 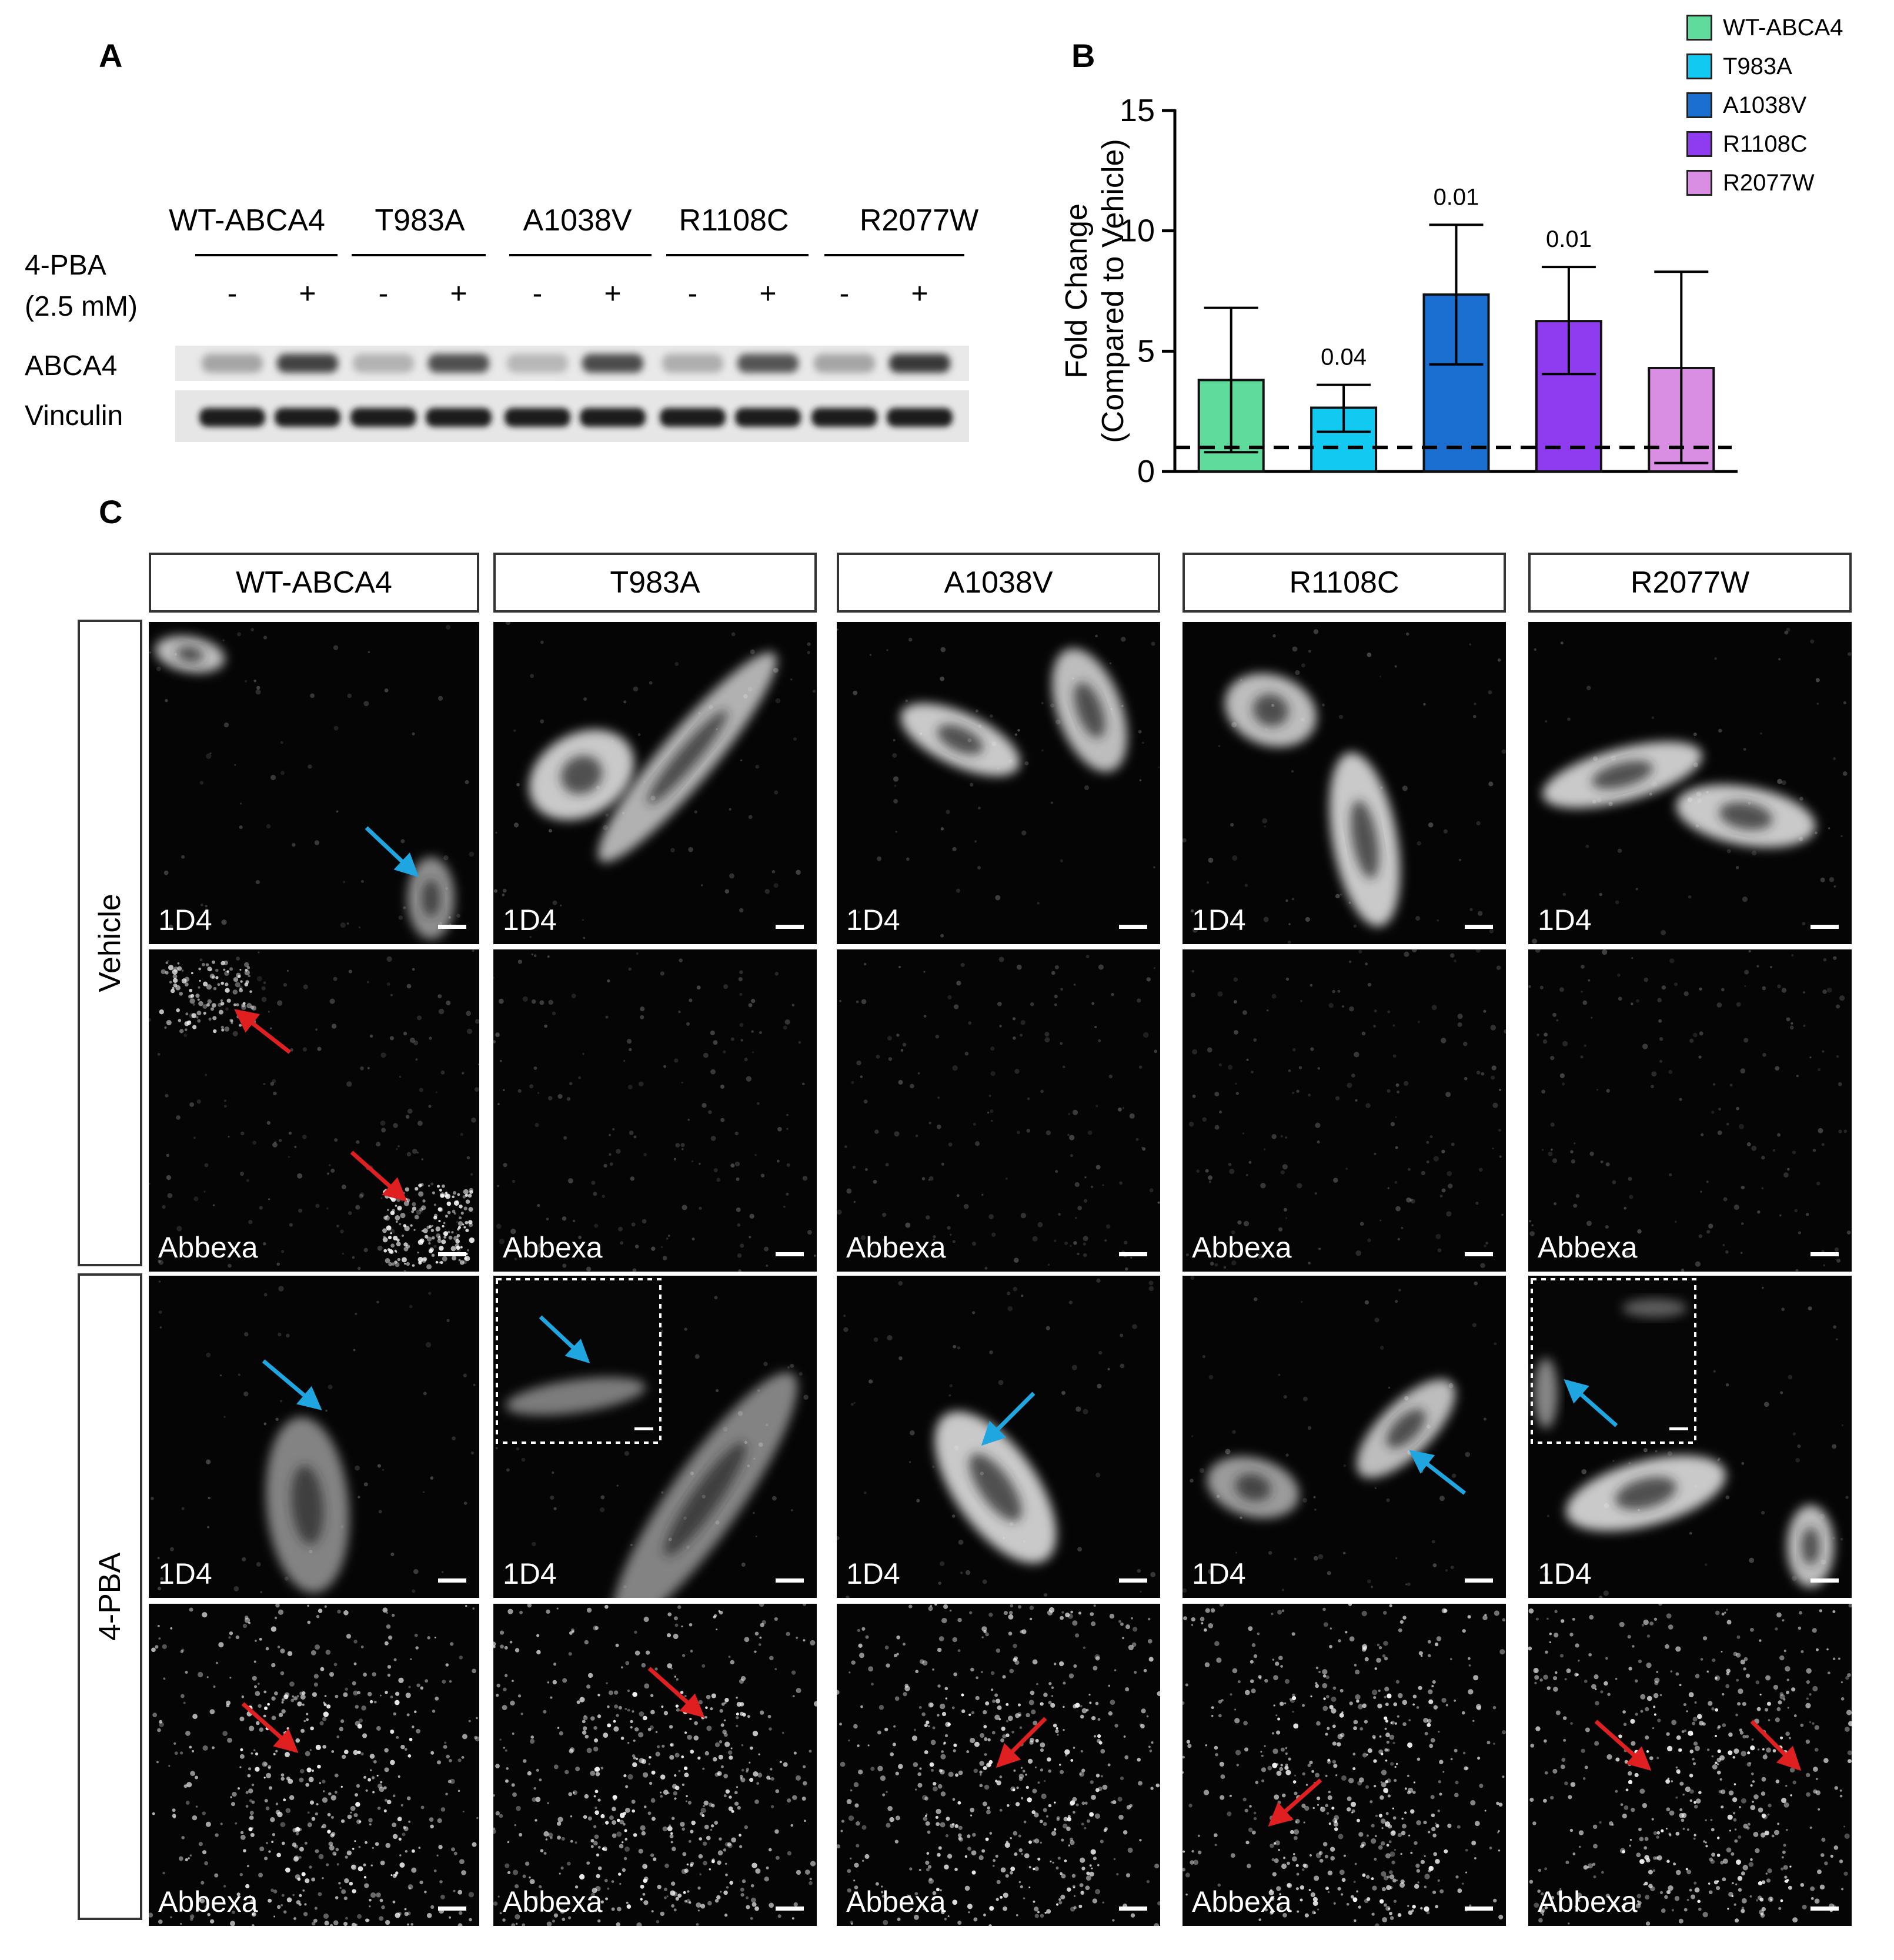 What do you see at coordinates (111, 55) in the screenshot?
I see `panel-a-letter: A` at bounding box center [111, 55].